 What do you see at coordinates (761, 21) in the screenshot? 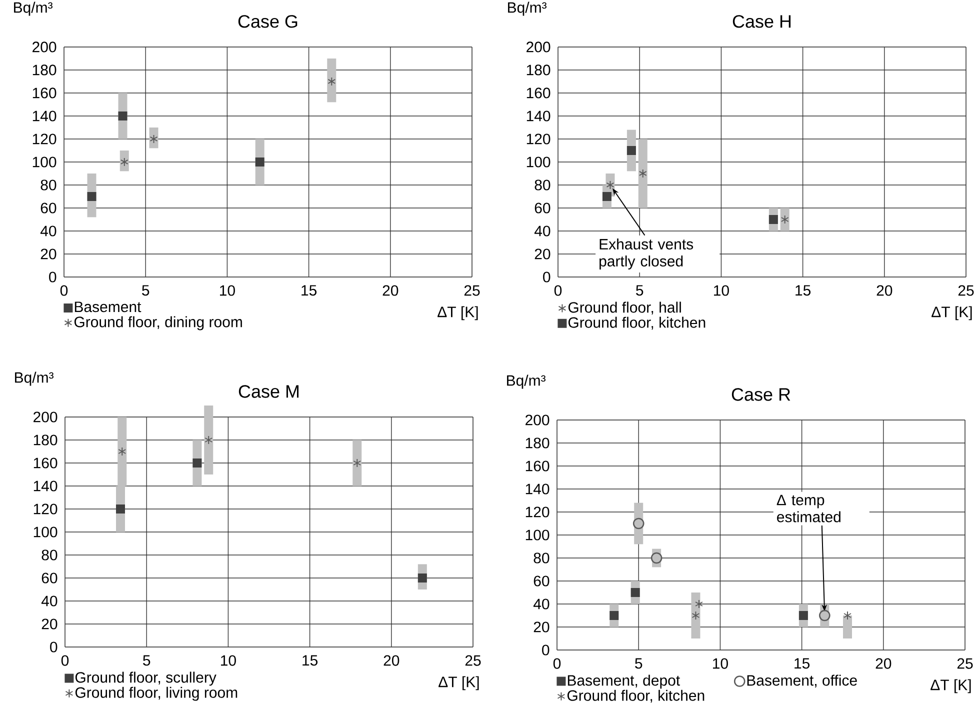
I see `chart-title: Case H` at bounding box center [761, 21].